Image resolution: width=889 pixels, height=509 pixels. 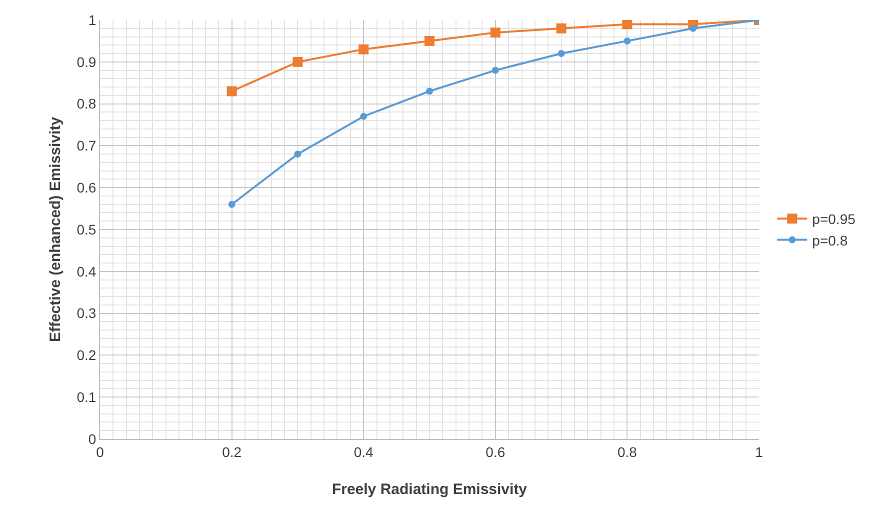 What do you see at coordinates (86, 229) in the screenshot?
I see `y-tick-label: 0.5` at bounding box center [86, 229].